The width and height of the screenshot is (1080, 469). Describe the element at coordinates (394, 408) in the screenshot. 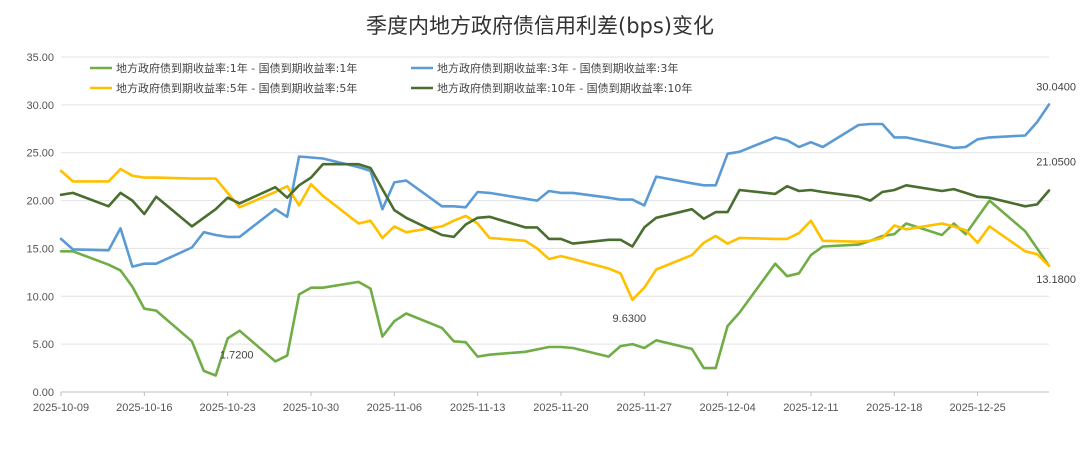

I see `x-tick-label: 2025-11-06` at that location.